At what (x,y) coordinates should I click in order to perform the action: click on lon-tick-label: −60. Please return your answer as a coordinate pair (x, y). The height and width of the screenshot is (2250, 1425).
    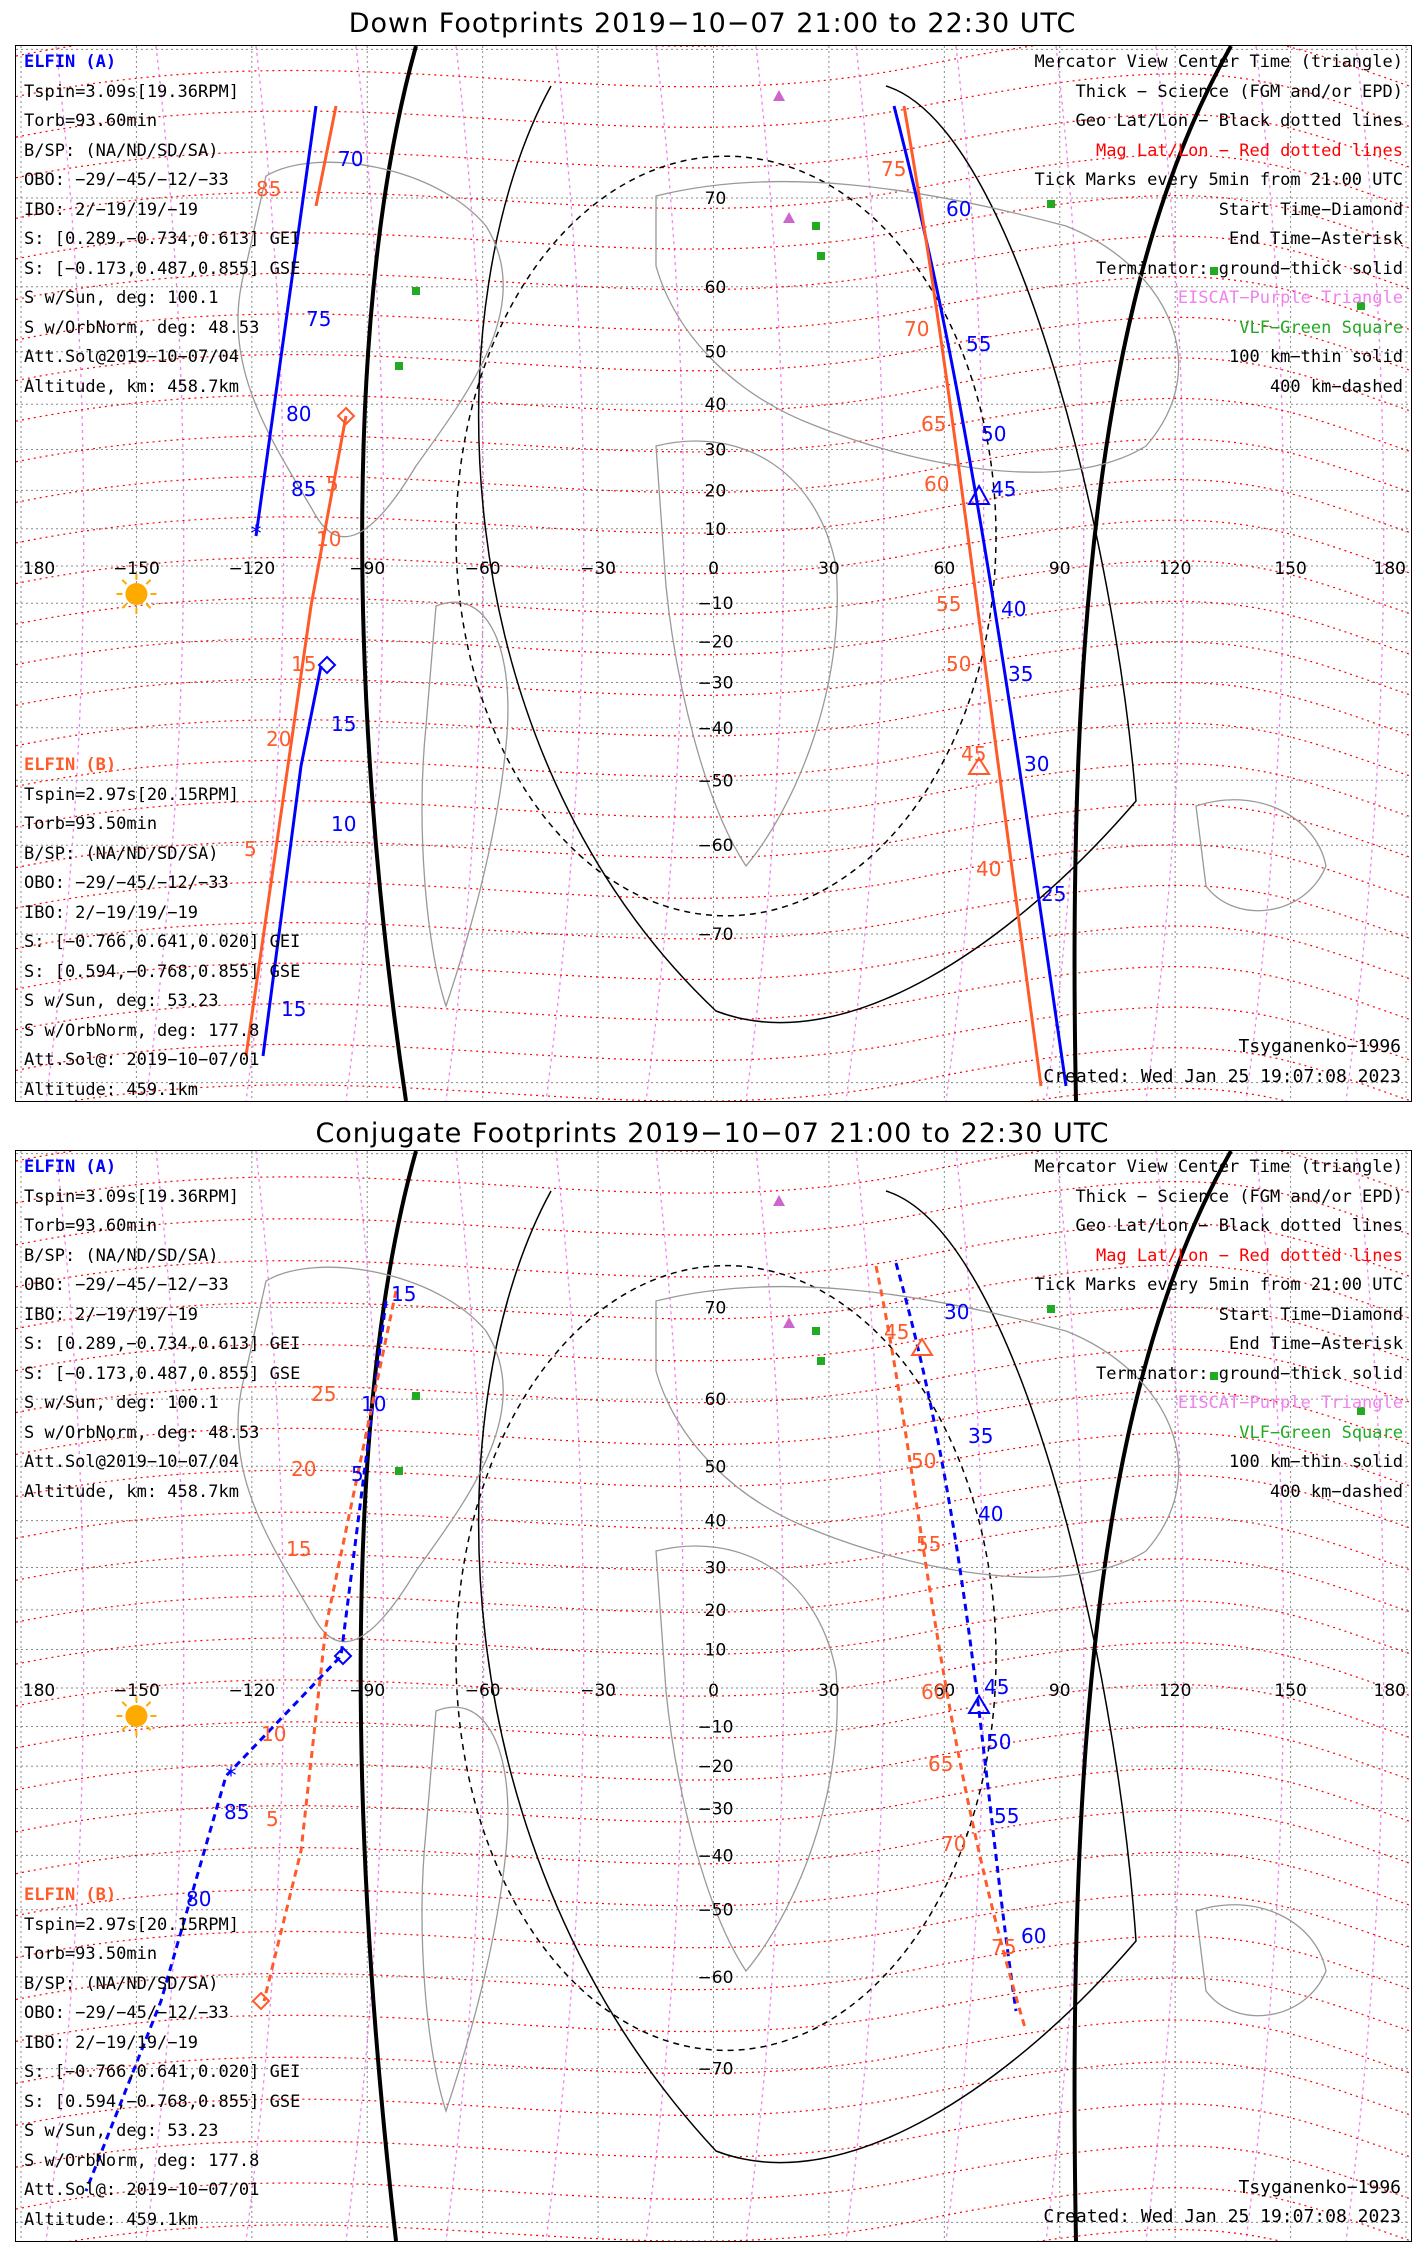
    Looking at the image, I should click on (483, 1691).